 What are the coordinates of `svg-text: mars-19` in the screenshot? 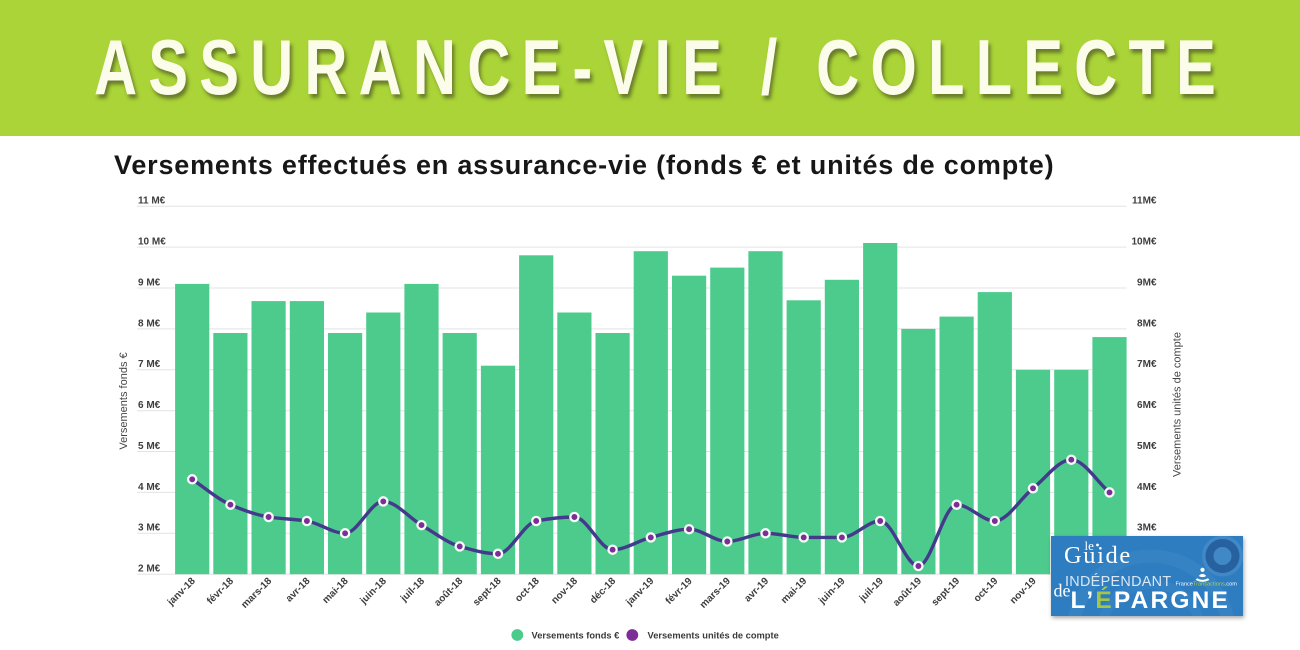 It's located at (715, 593).